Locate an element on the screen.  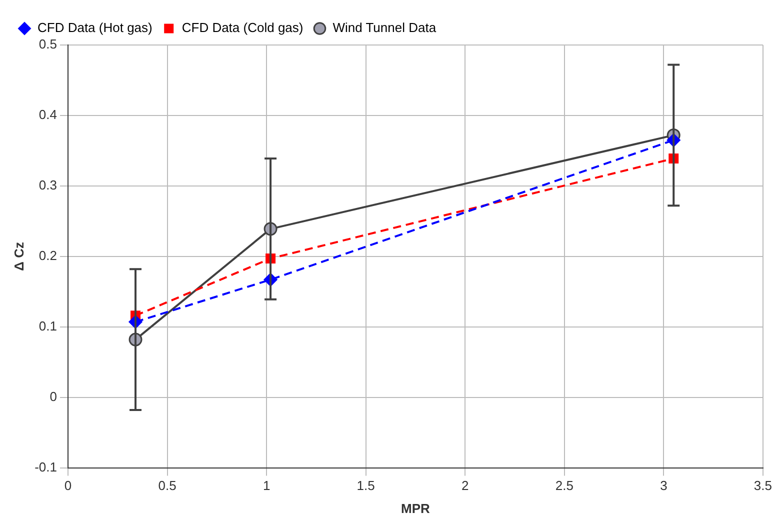
y-tick-label: 0 is located at coordinates (53, 396).